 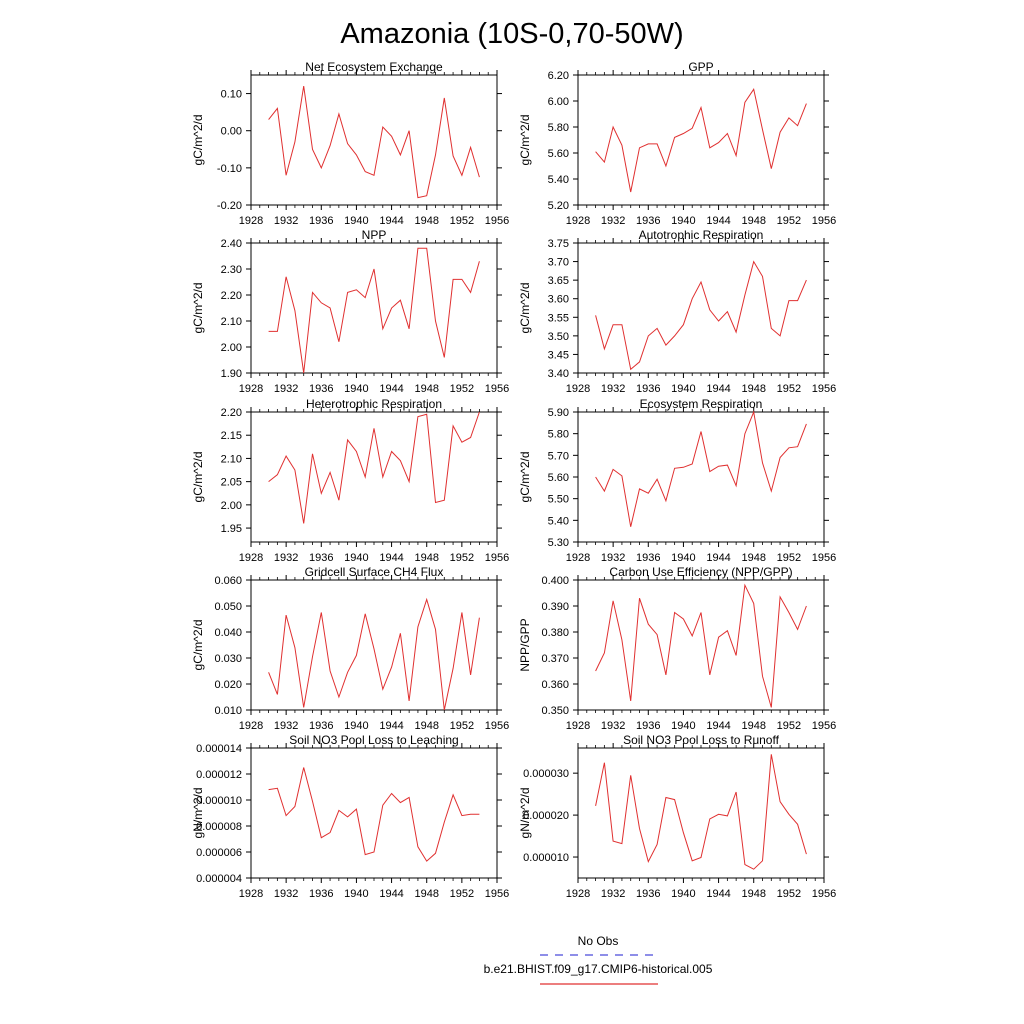 I want to click on chart-6-ylabel: gC/m^2/d, so click(x=525, y=477).